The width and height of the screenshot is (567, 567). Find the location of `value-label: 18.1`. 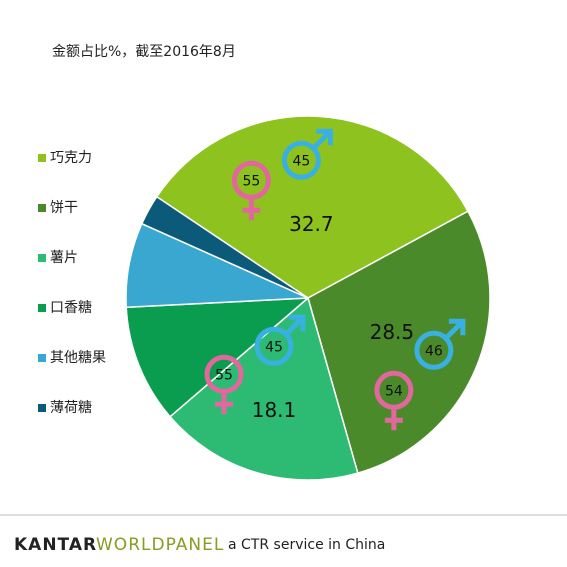

value-label: 18.1 is located at coordinates (274, 410).